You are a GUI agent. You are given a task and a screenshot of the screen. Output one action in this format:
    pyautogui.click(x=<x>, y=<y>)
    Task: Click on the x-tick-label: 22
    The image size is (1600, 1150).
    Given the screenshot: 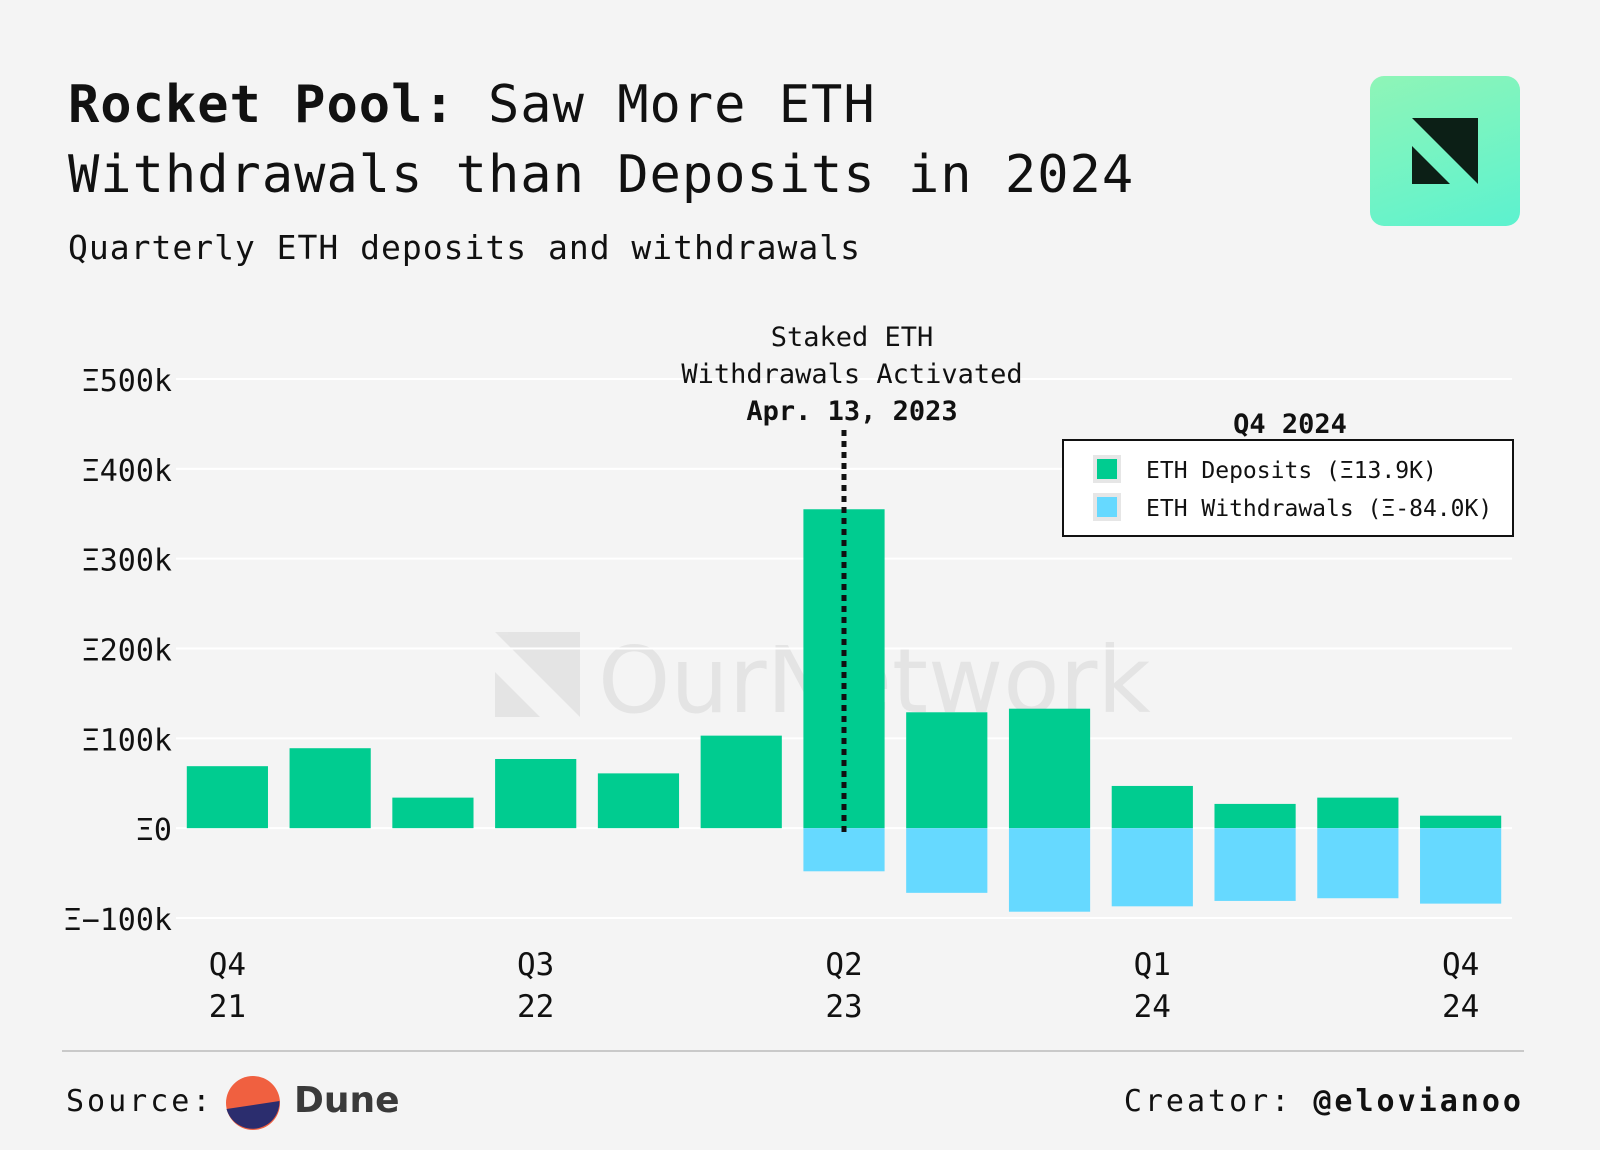 What is the action you would take?
    pyautogui.click(x=535, y=1007)
    